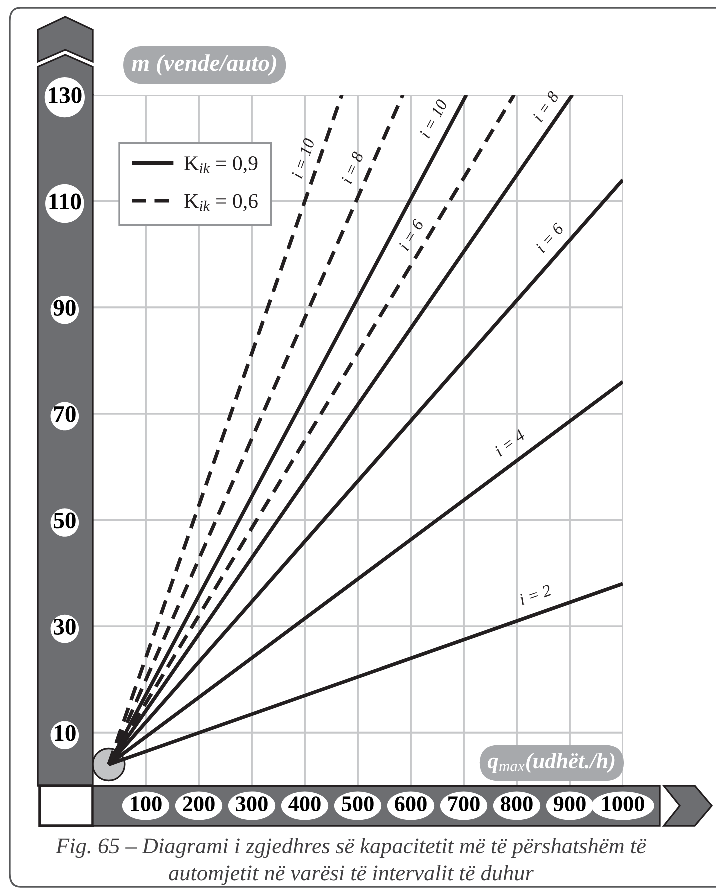 The width and height of the screenshot is (716, 891). I want to click on x-tick-label: 800, so click(517, 804).